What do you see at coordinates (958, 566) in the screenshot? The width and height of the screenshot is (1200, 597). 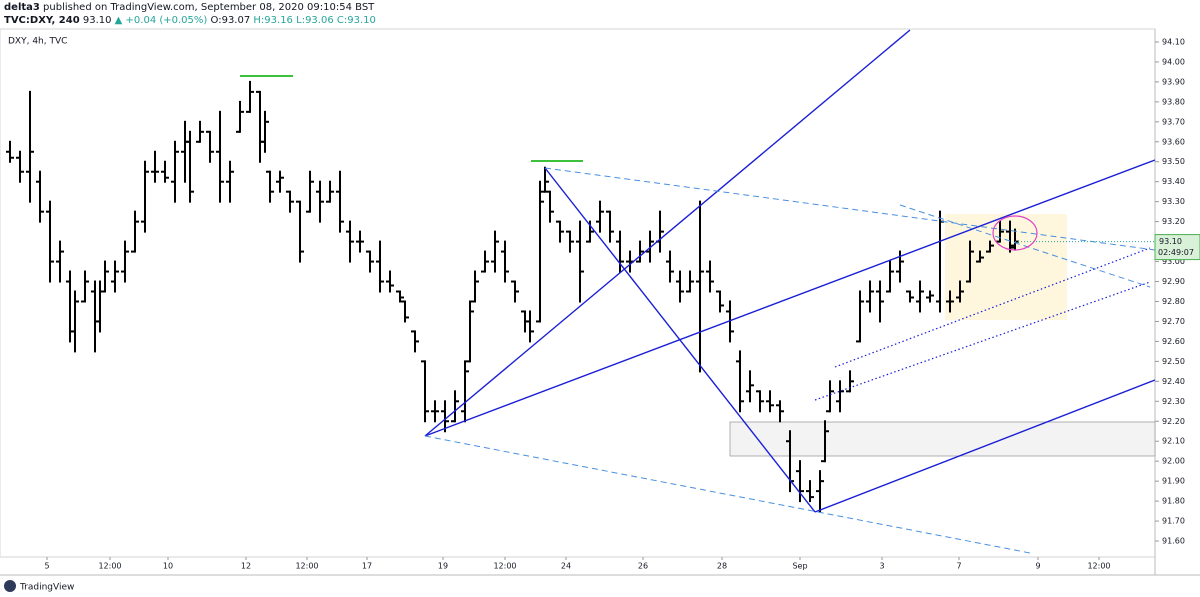 I see `x-tick-label: 7` at bounding box center [958, 566].